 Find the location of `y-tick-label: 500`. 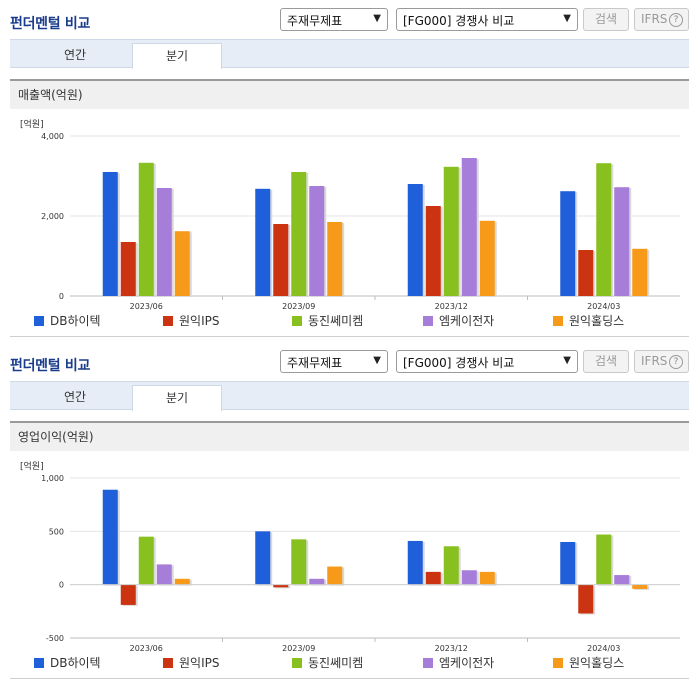

y-tick-label: 500 is located at coordinates (56, 531).